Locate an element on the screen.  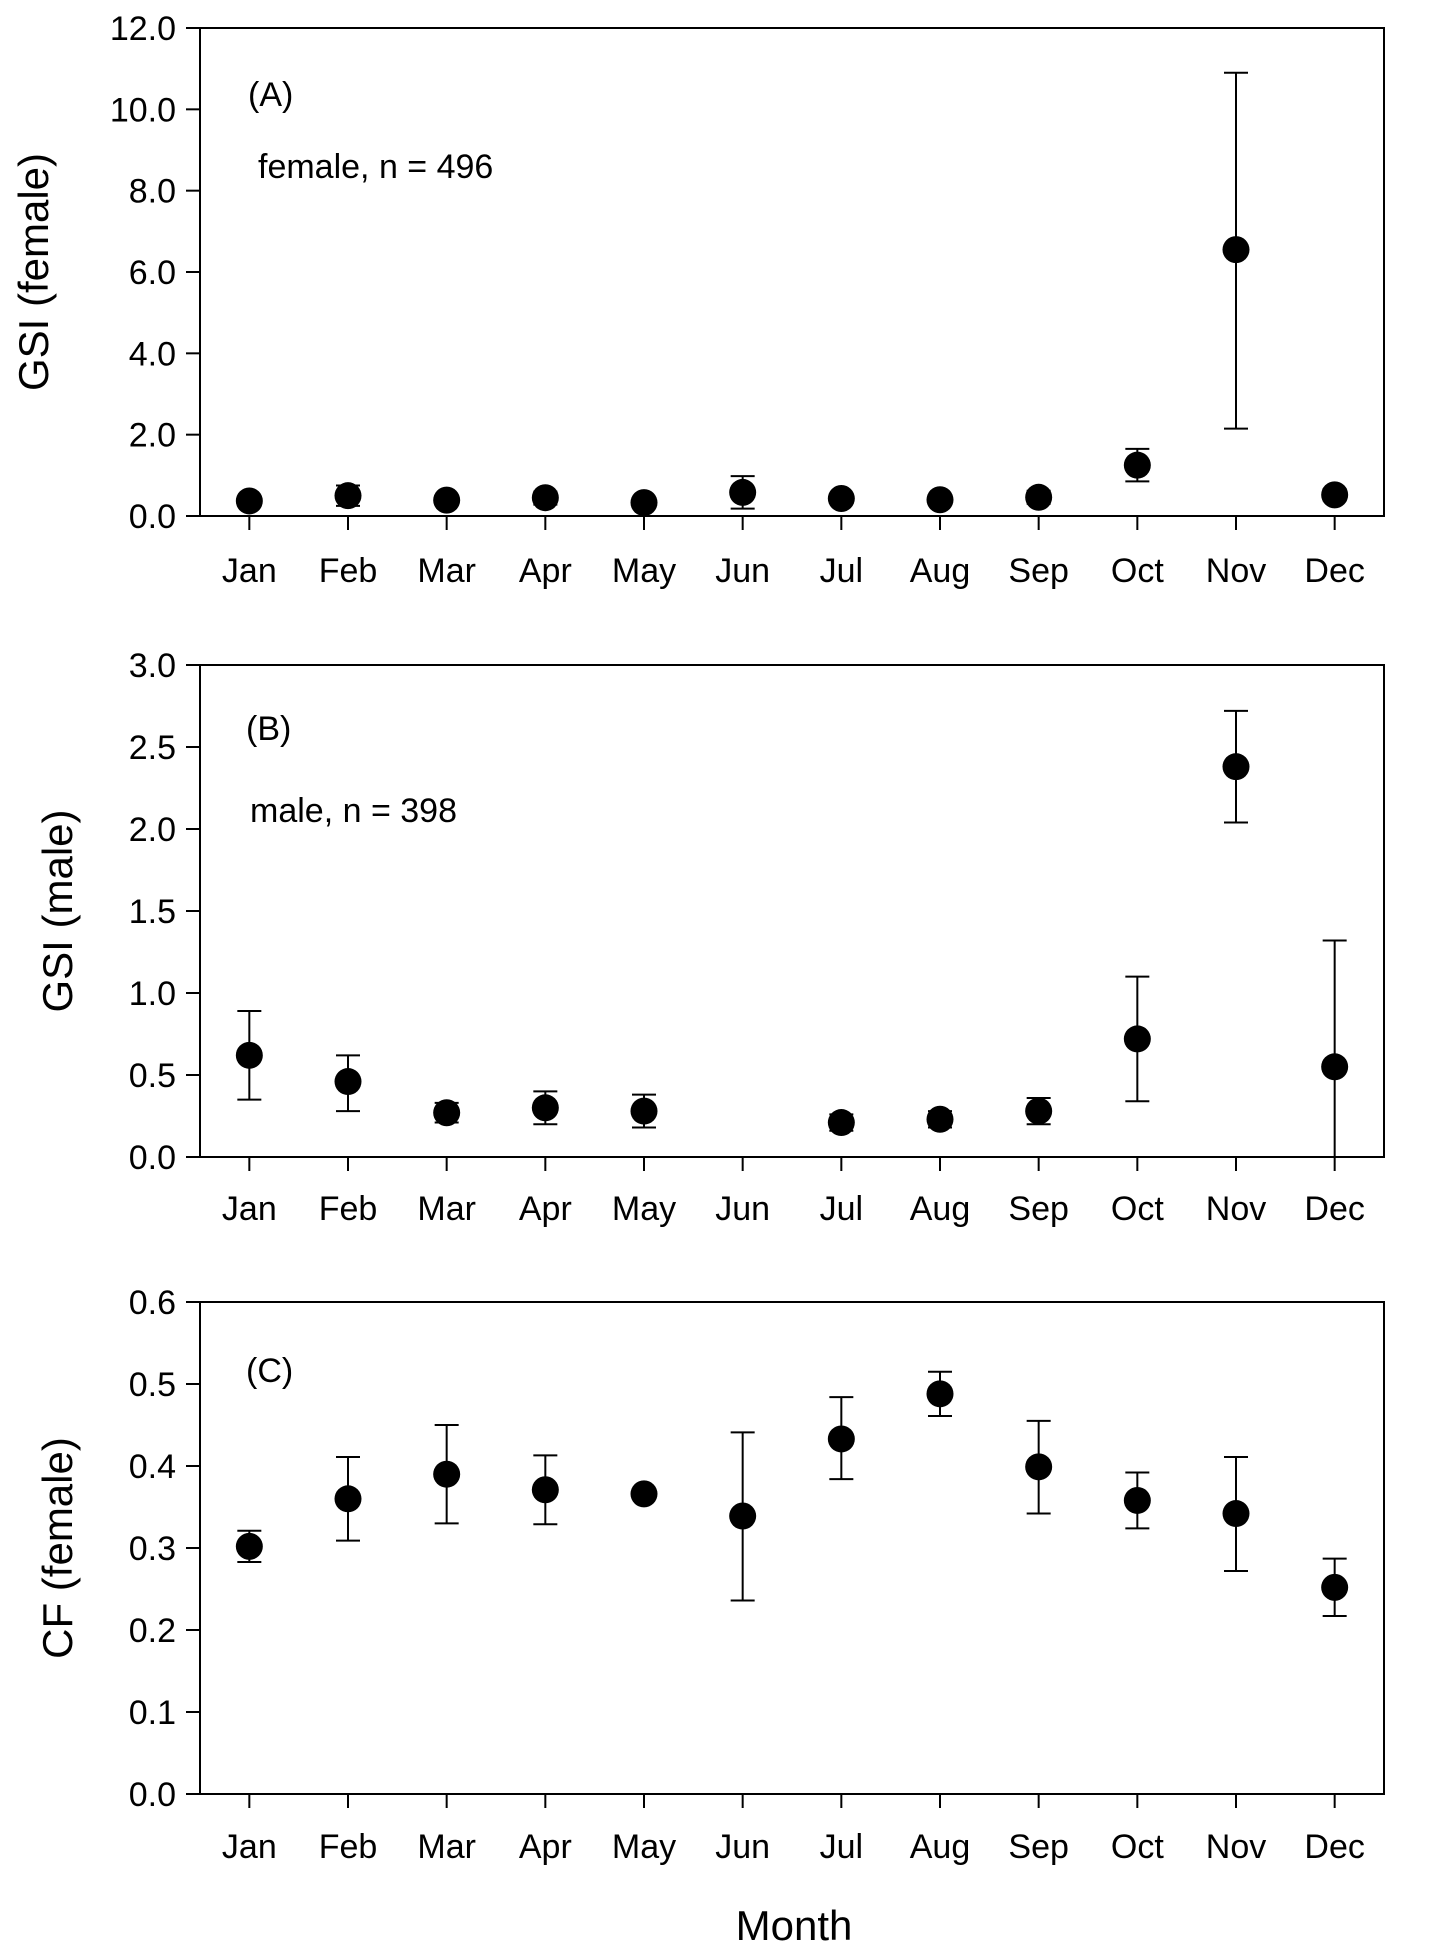
y-tick-label: 3.0 is located at coordinates (152, 666).